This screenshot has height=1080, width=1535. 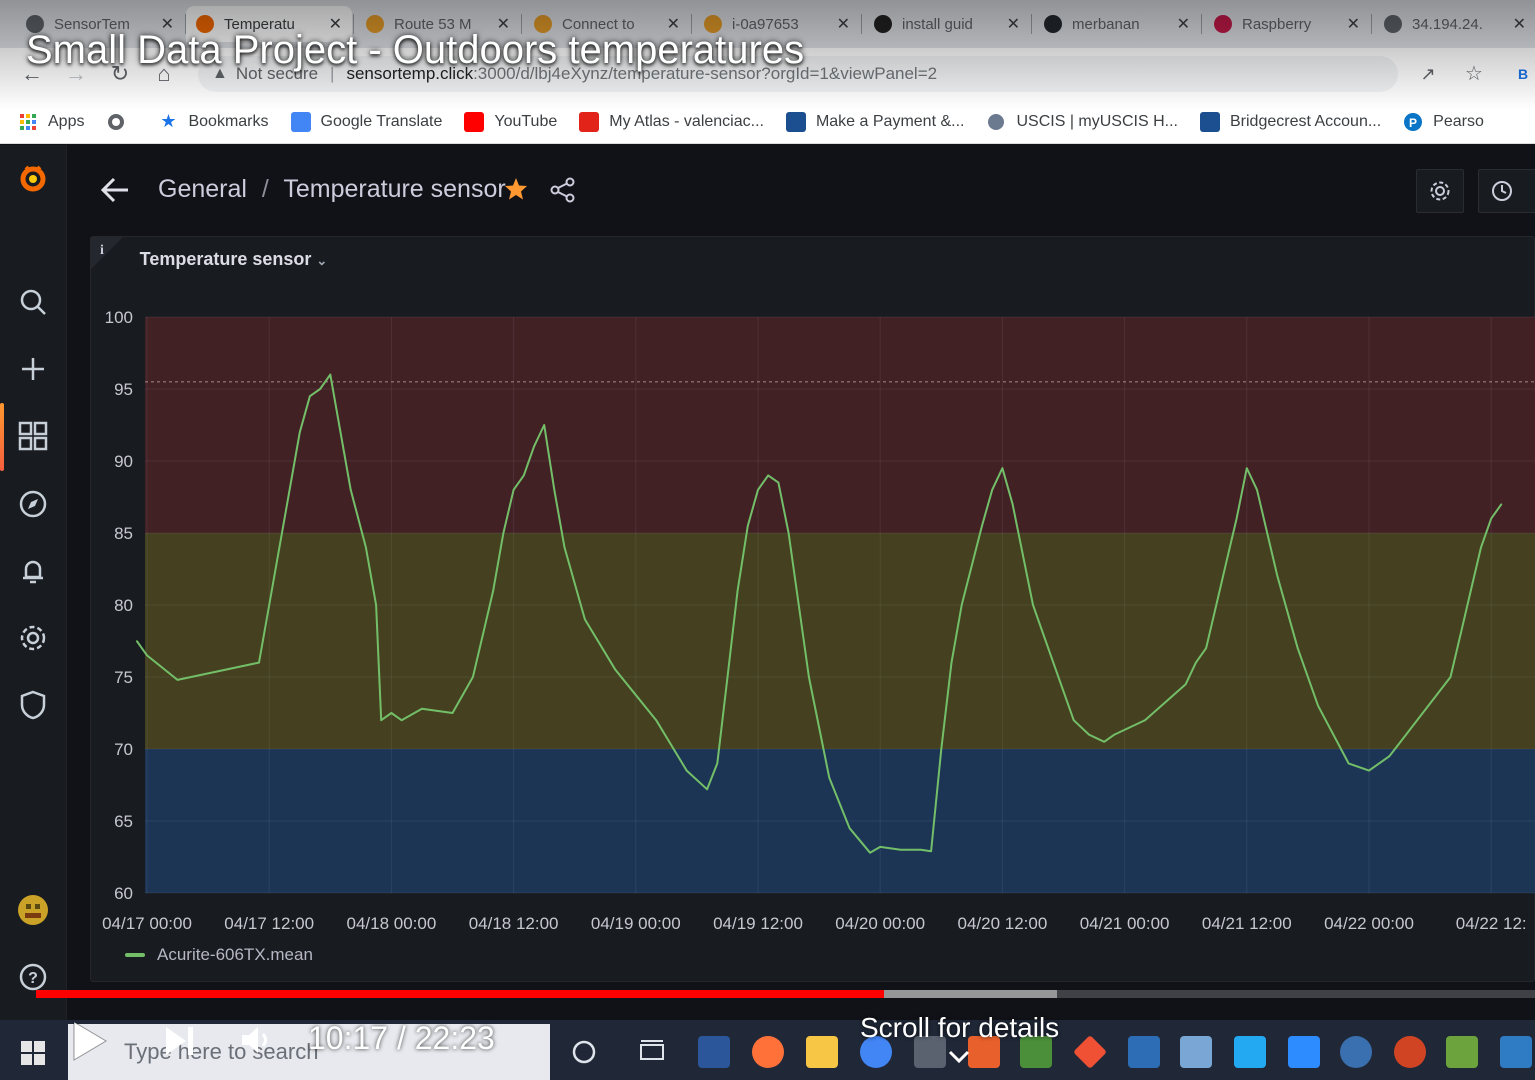 What do you see at coordinates (1287, 24) in the screenshot?
I see `browser-tab: Raspberry ✕` at bounding box center [1287, 24].